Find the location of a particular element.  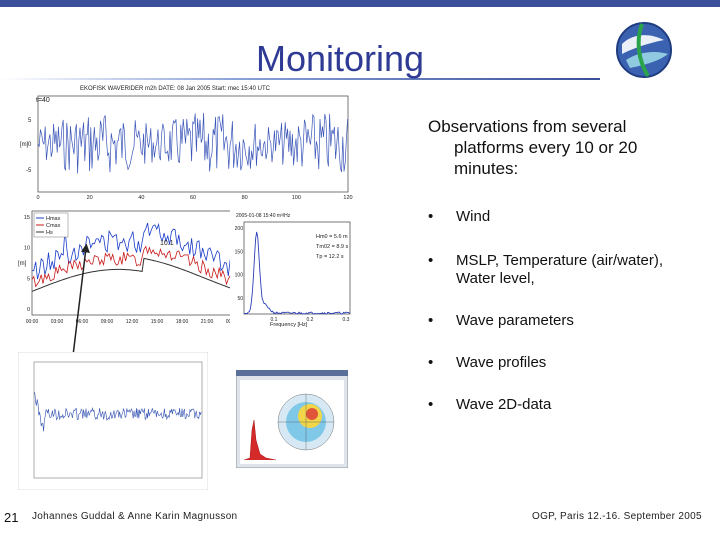

wave-2d-thumbnail-figure is located at coordinates (292, 419).